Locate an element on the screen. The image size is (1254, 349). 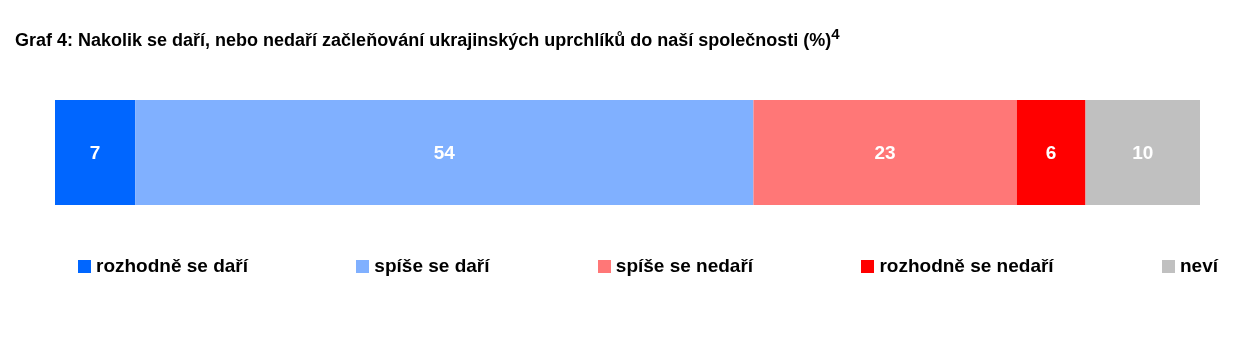
data-label: 23 is located at coordinates (885, 153).